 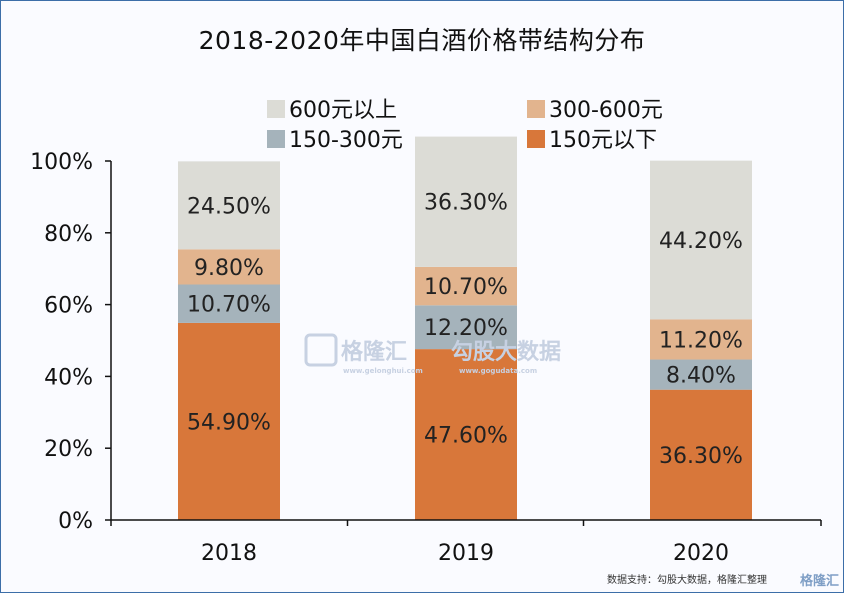 I want to click on chart-title: 2018-2020年中国白酒价格带结构分布, so click(x=422, y=40).